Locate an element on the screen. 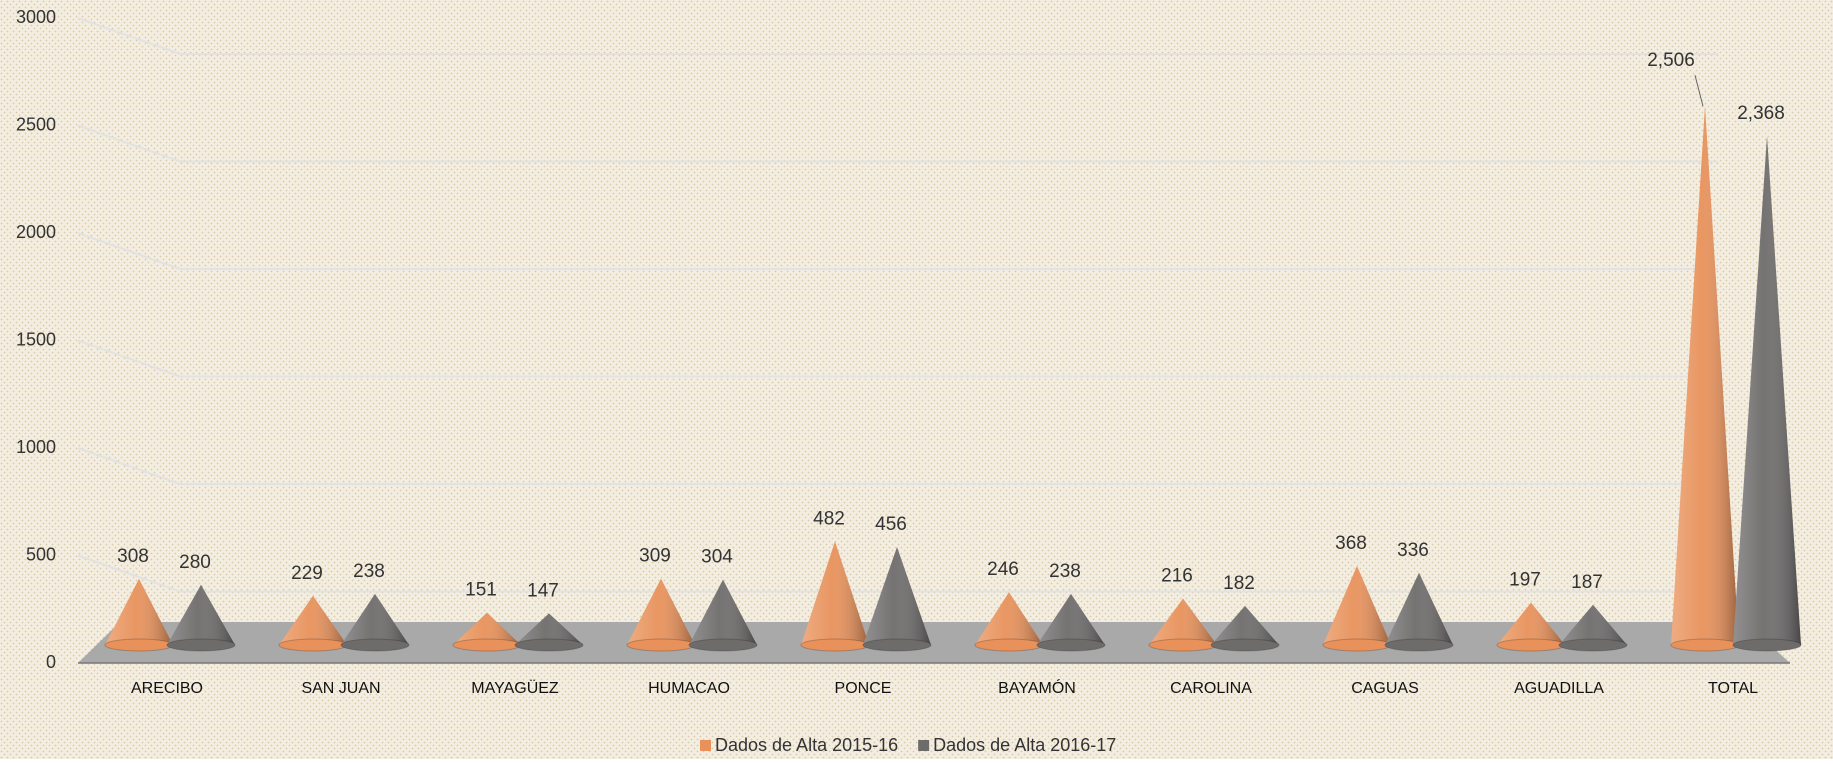 The height and width of the screenshot is (764, 1833). value-label: 368 is located at coordinates (1351, 543).